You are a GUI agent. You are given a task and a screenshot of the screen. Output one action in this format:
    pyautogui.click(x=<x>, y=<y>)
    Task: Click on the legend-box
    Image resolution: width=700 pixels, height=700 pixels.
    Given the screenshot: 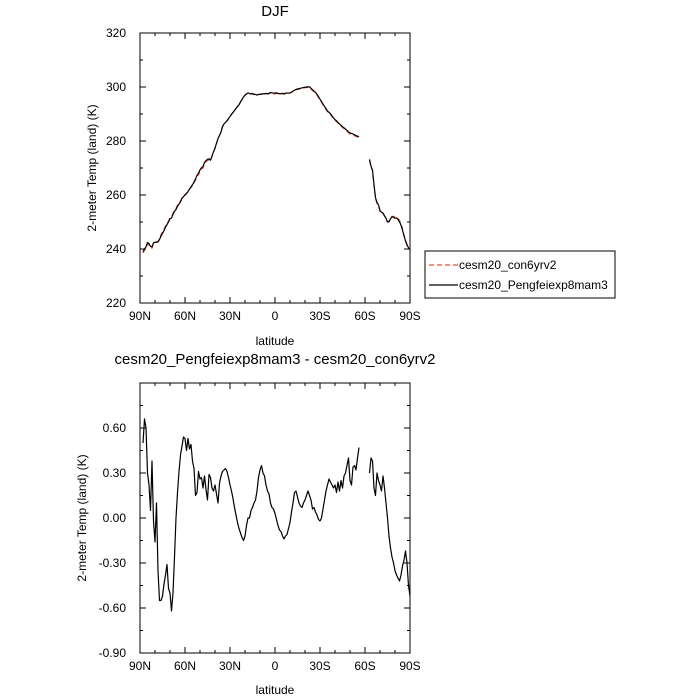 What is the action you would take?
    pyautogui.click(x=520, y=274)
    